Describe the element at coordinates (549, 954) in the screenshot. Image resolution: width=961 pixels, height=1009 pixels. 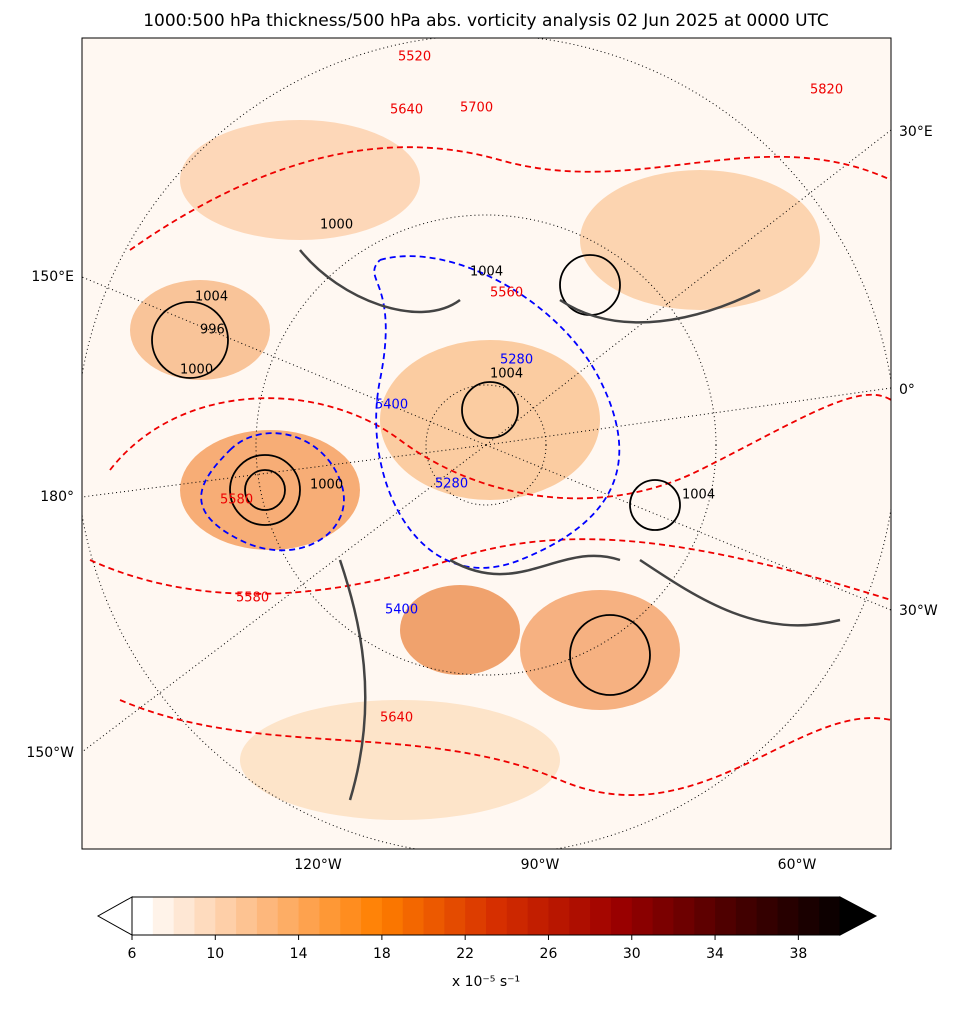
I see `colorbar-tick-label: 26` at that location.